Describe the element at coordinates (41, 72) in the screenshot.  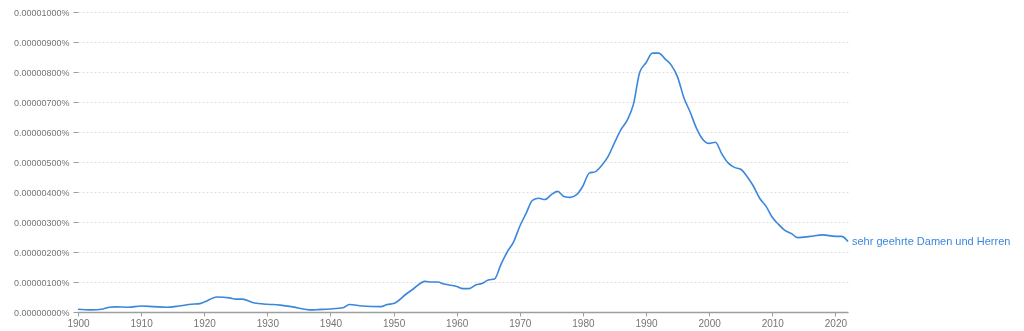
I see `y-tick-label: 0.00000800%` at that location.